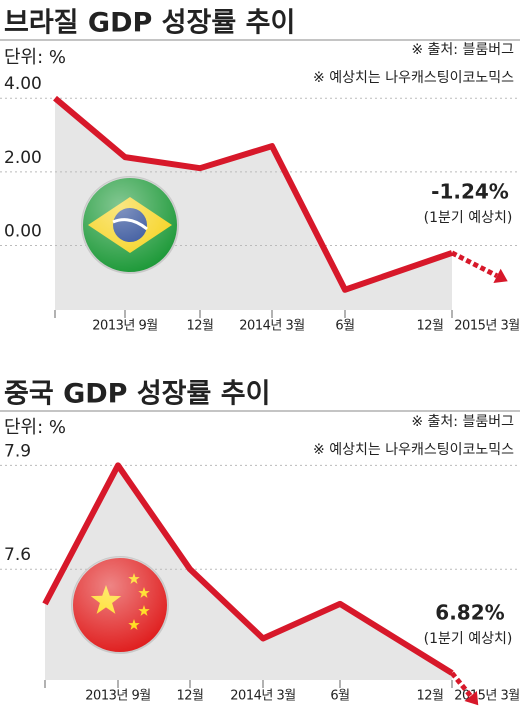  I want to click on chart-title: 브라질 GDP 성장률 추이, so click(149, 23).